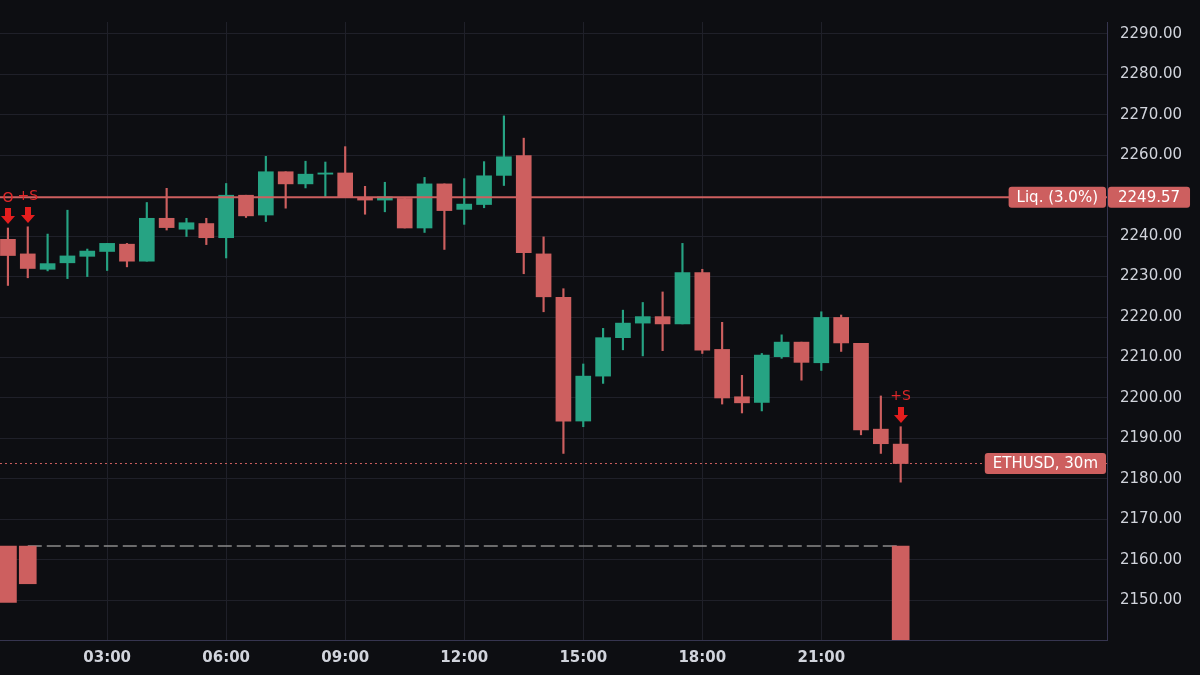 The width and height of the screenshot is (1200, 675). What do you see at coordinates (1151, 234) in the screenshot?
I see `y-tick-label: 2240.00` at bounding box center [1151, 234].